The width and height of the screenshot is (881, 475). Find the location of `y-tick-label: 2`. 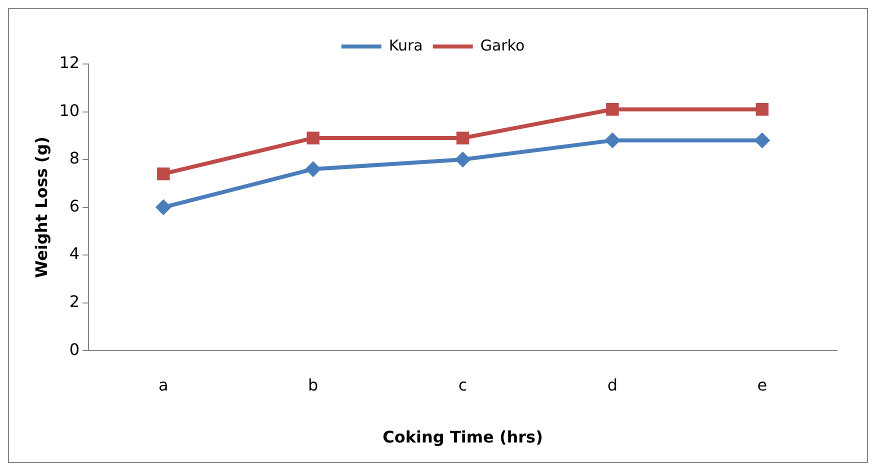

y-tick-label: 2 is located at coordinates (74, 301).